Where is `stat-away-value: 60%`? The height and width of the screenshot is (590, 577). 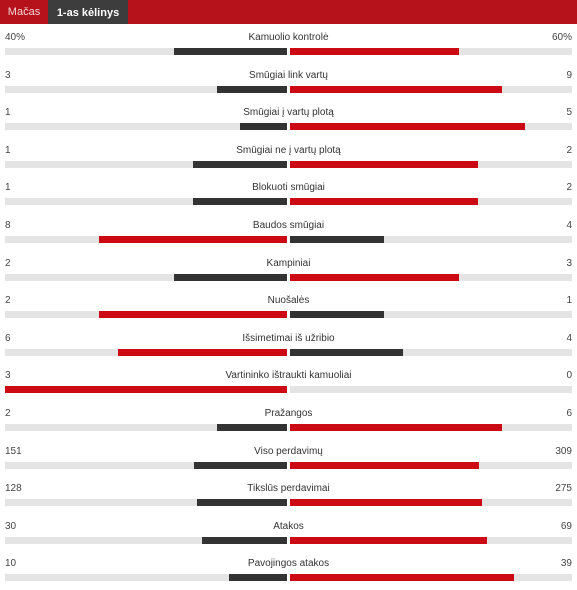 stat-away-value: 60% is located at coordinates (561, 37).